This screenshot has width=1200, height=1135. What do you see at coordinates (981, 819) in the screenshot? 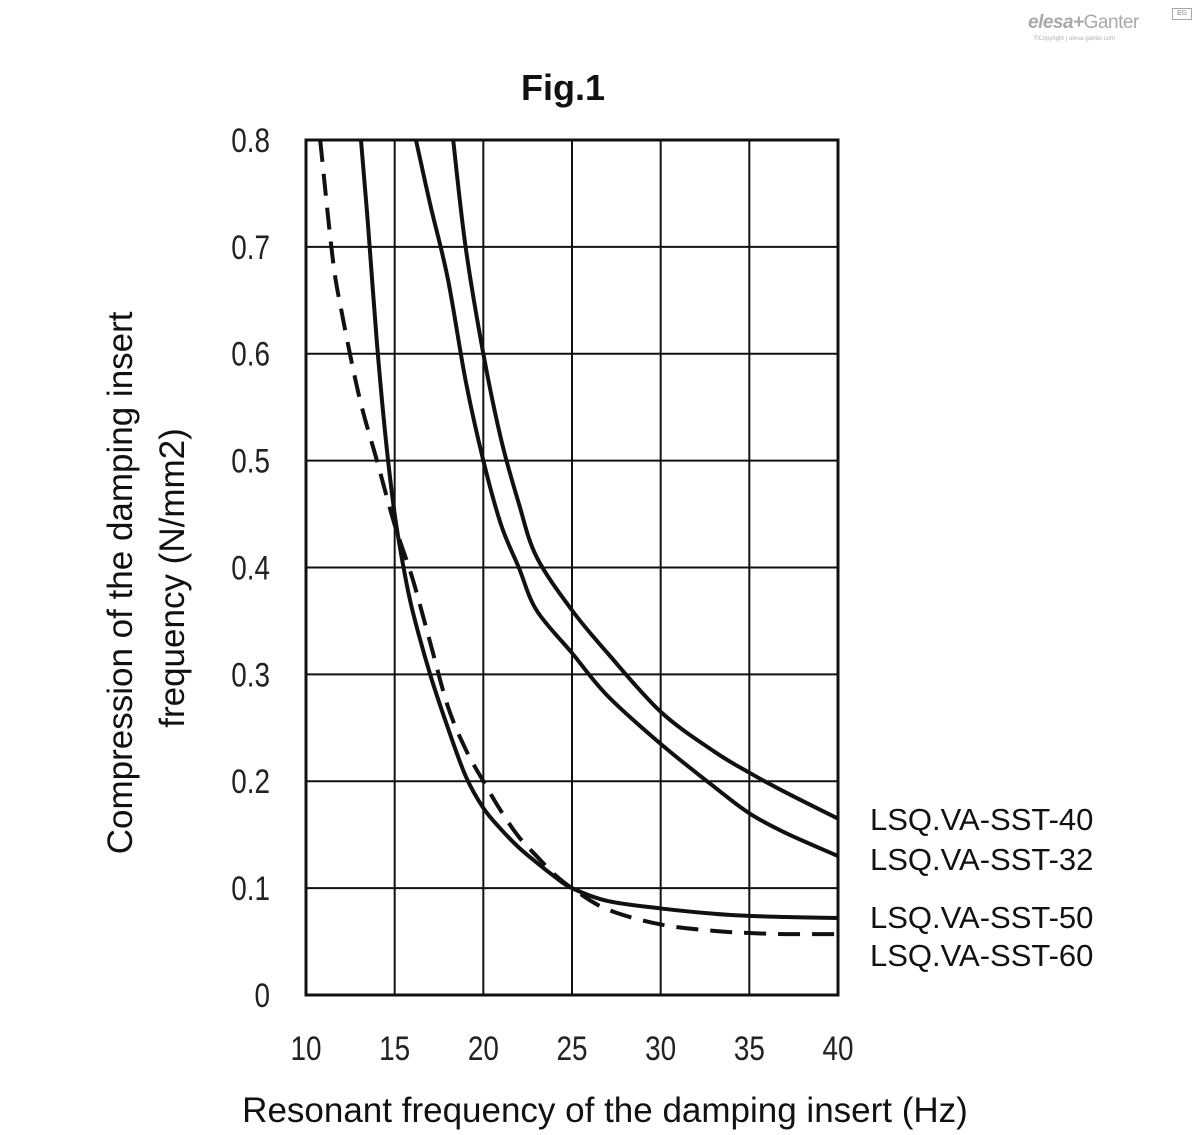
I see `legend-label-lsq-va-sst-40: LSQ.VA-SST-40` at bounding box center [981, 819].